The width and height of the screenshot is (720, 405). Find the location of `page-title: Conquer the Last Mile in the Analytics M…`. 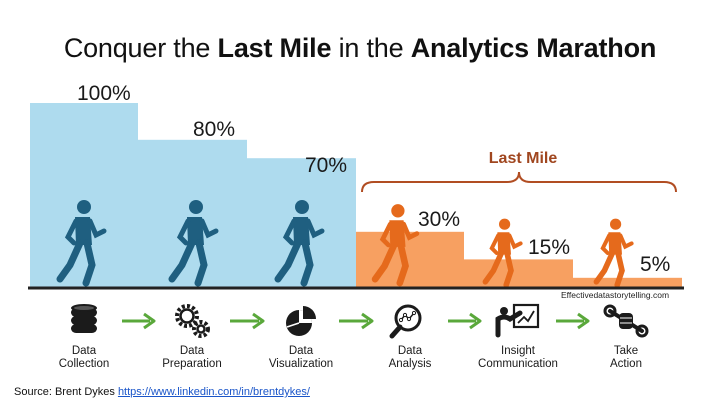

page-title: Conquer the Last Mile in the Analytics M… is located at coordinates (360, 48).